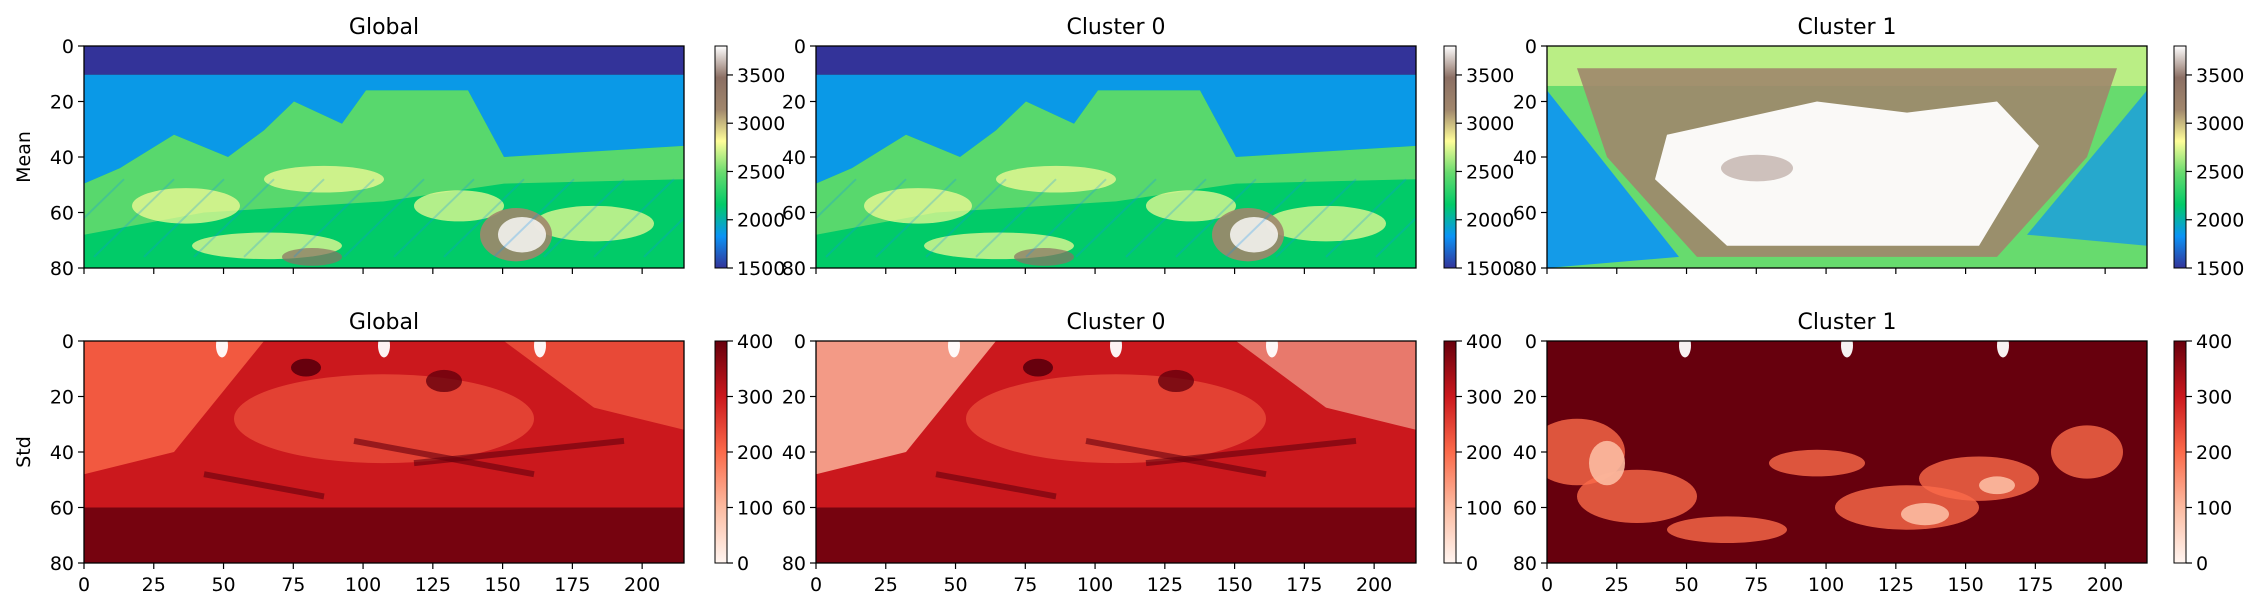 This screenshot has width=2265, height=612. Describe the element at coordinates (62, 103) in the screenshot. I see `global-mean-ytick-label-20: 20` at that location.